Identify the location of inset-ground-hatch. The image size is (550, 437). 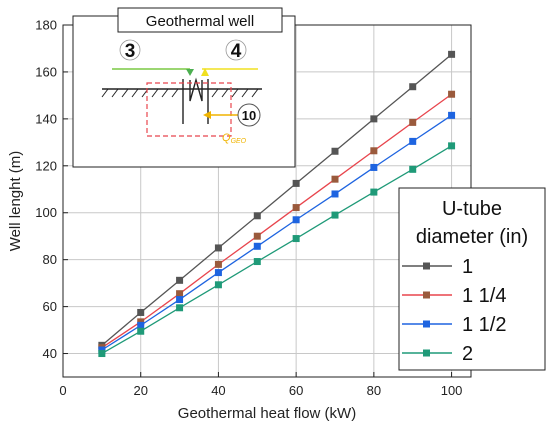
(180, 93).